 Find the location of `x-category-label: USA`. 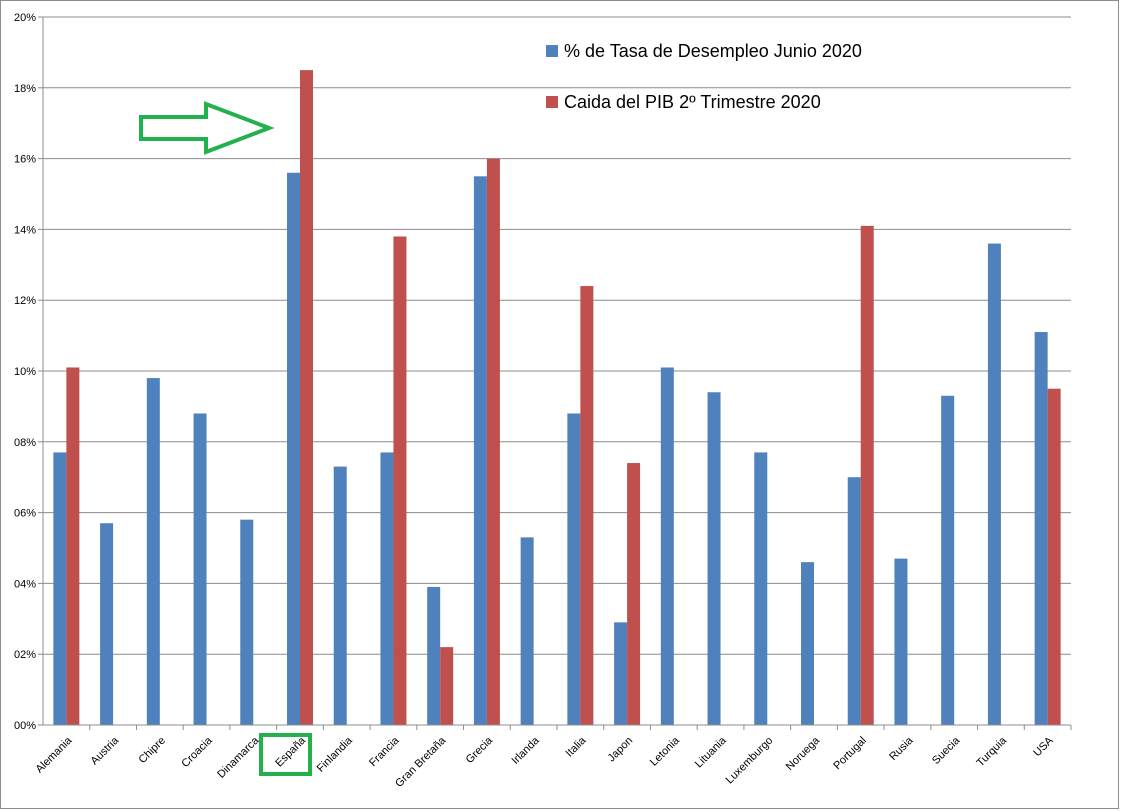

x-category-label: USA is located at coordinates (1043, 746).